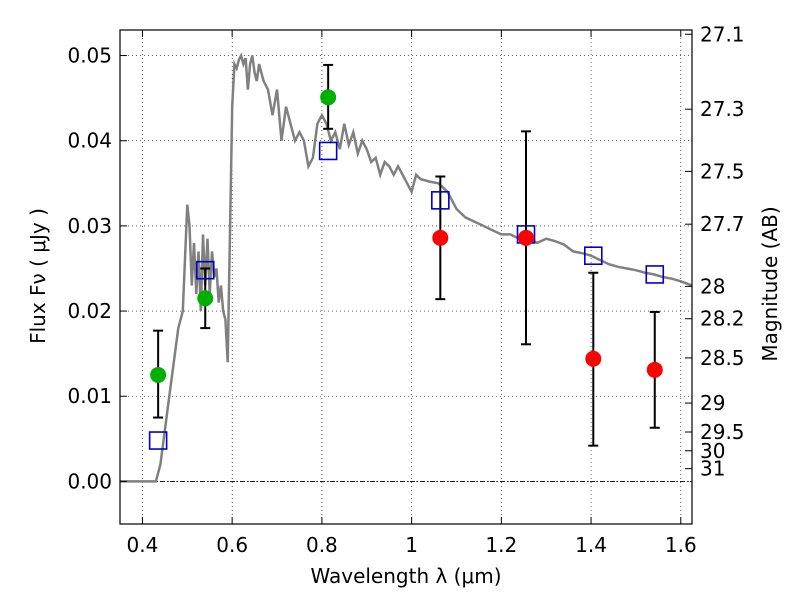 Image resolution: width=800 pixels, height=604 pixels. I want to click on x-tick-label: 1.4, so click(591, 545).